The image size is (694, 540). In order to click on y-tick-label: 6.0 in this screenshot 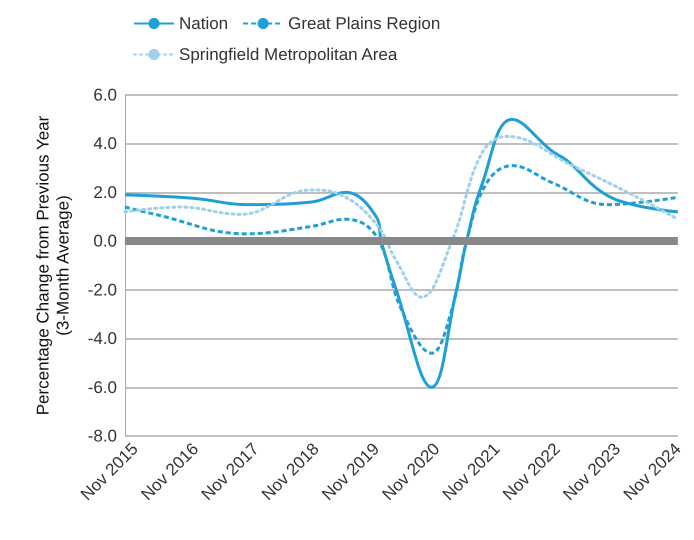, I will do `click(105, 95)`.